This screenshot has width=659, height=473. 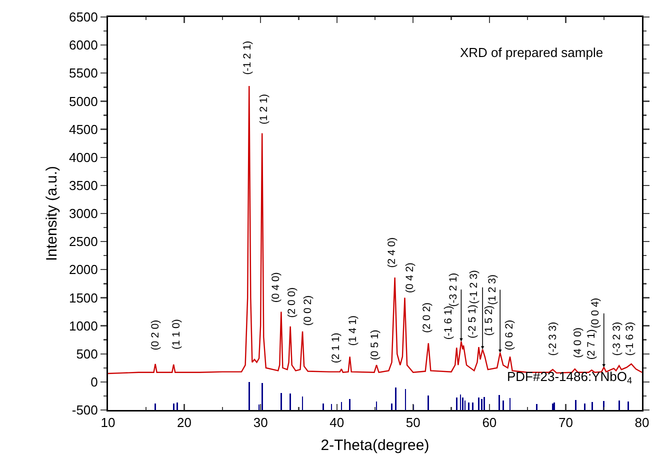 What do you see at coordinates (83, 185) in the screenshot?
I see `y-tick-label: 3500` at bounding box center [83, 185].